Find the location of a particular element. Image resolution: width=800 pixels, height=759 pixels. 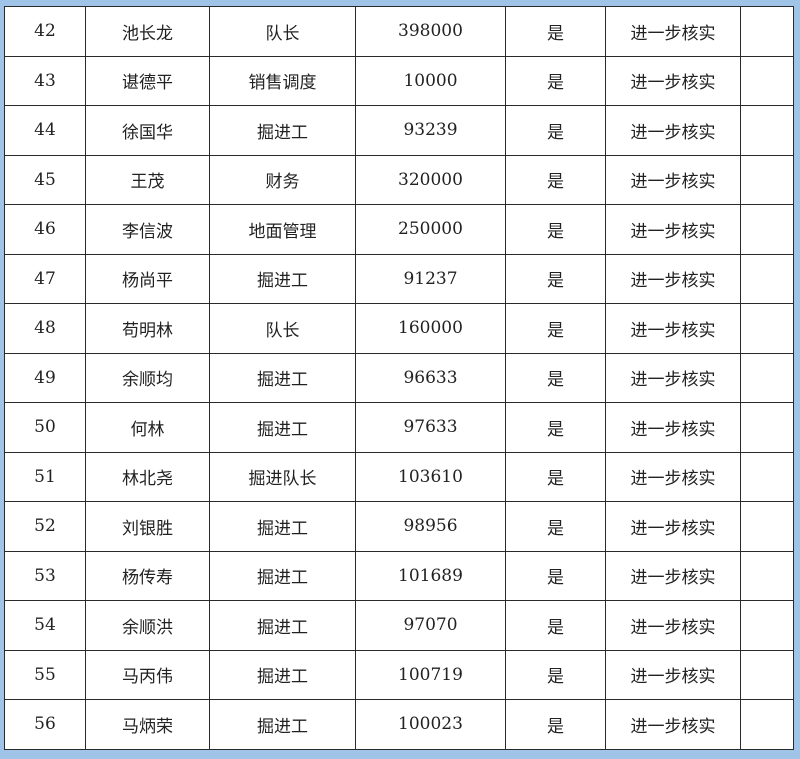

row-number-cell: 53 is located at coordinates (45, 575).